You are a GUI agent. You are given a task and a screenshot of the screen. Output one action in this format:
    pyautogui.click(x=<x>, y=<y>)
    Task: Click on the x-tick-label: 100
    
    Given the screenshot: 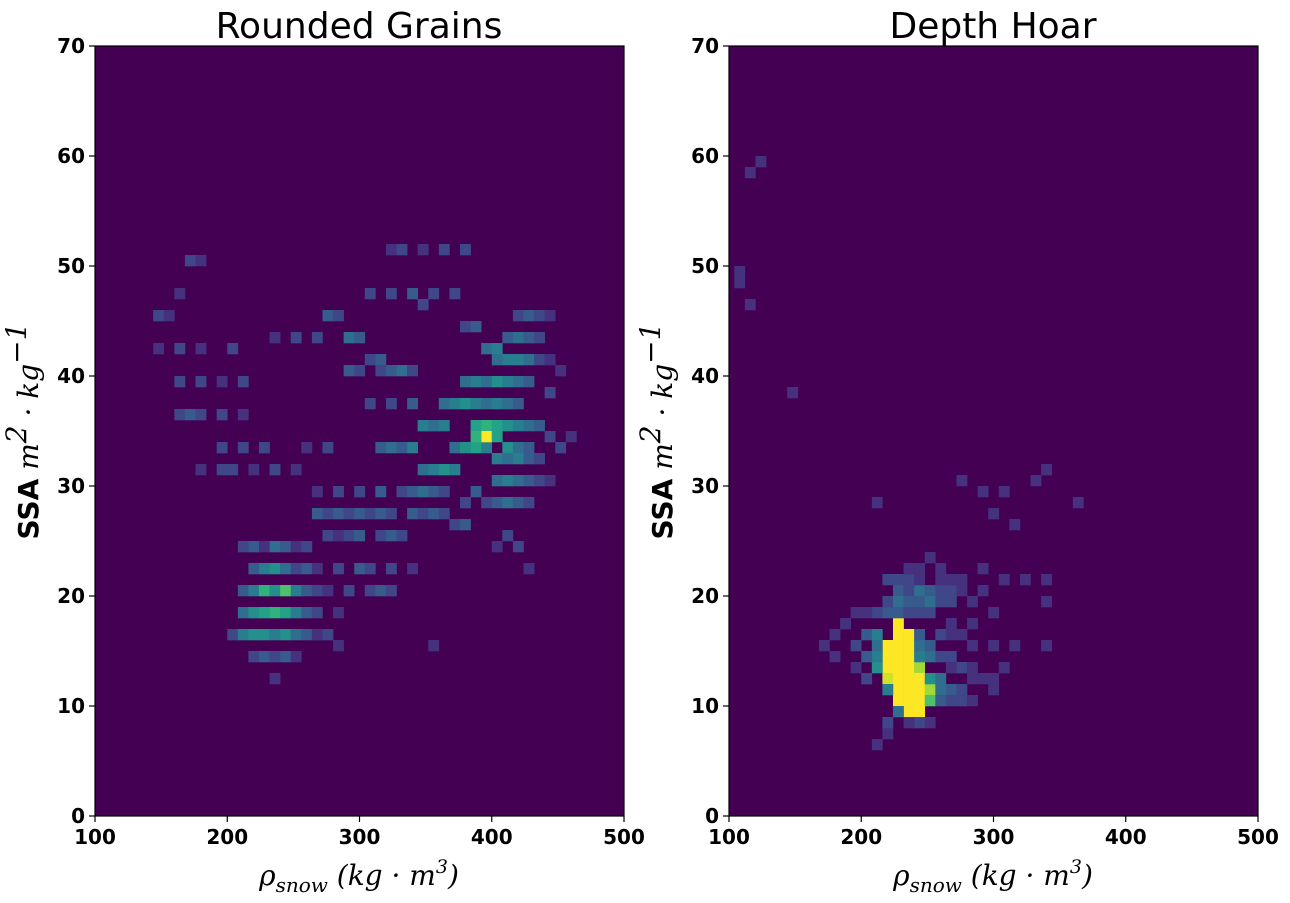 What is the action you would take?
    pyautogui.click(x=95, y=837)
    